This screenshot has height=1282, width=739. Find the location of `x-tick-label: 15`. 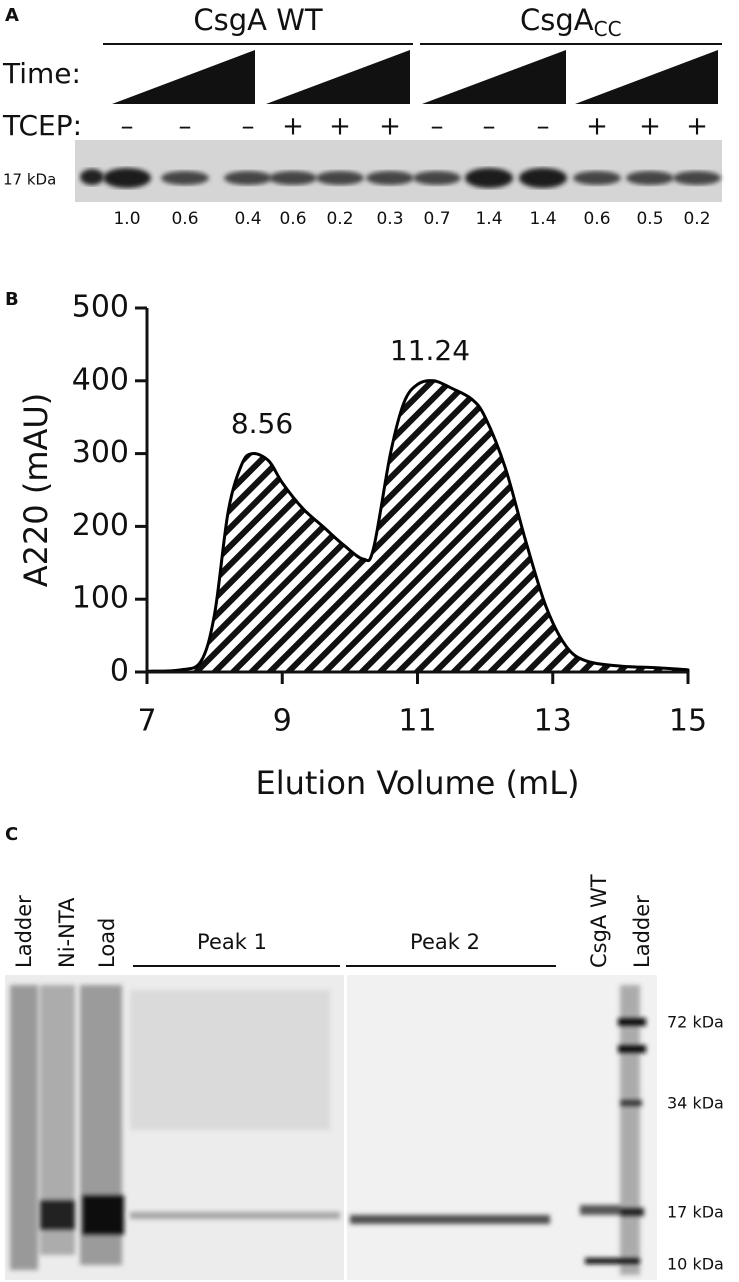

x-tick-label: 15 is located at coordinates (688, 721).